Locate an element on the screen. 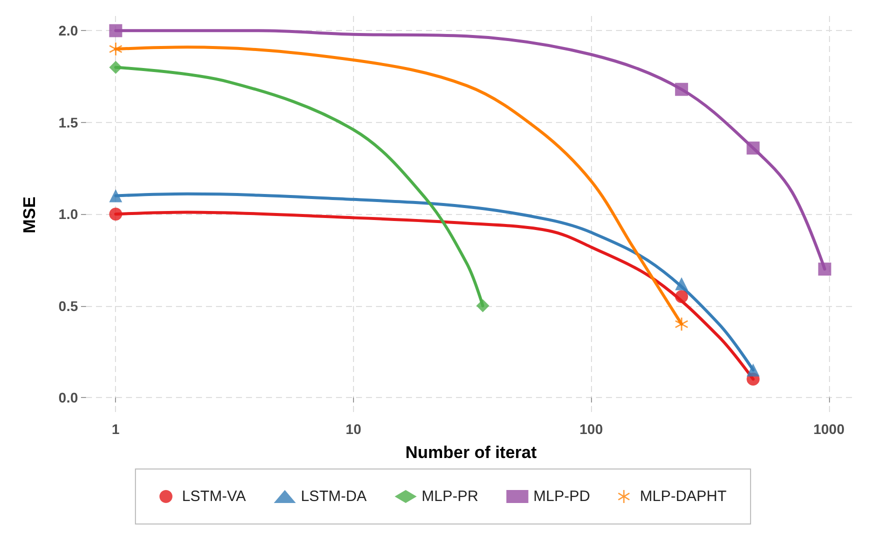  y-tick-label: 1.5 is located at coordinates (68, 122).